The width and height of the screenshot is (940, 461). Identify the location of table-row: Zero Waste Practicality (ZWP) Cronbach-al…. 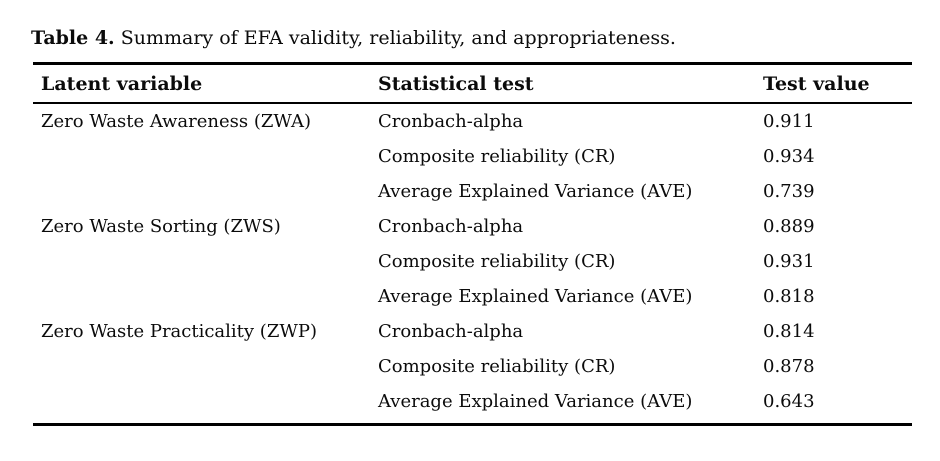
(472, 331).